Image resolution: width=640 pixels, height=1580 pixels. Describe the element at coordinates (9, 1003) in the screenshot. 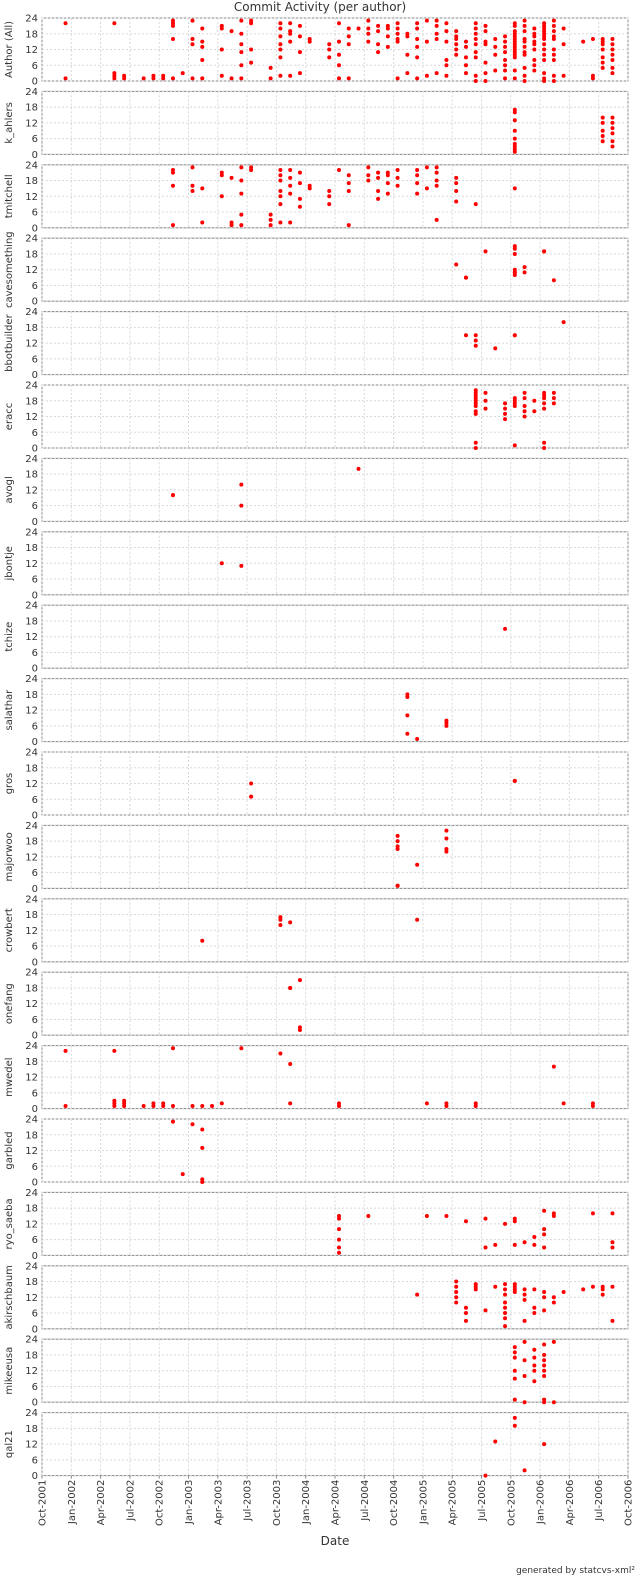

I see `y-axis-label: onefang` at that location.